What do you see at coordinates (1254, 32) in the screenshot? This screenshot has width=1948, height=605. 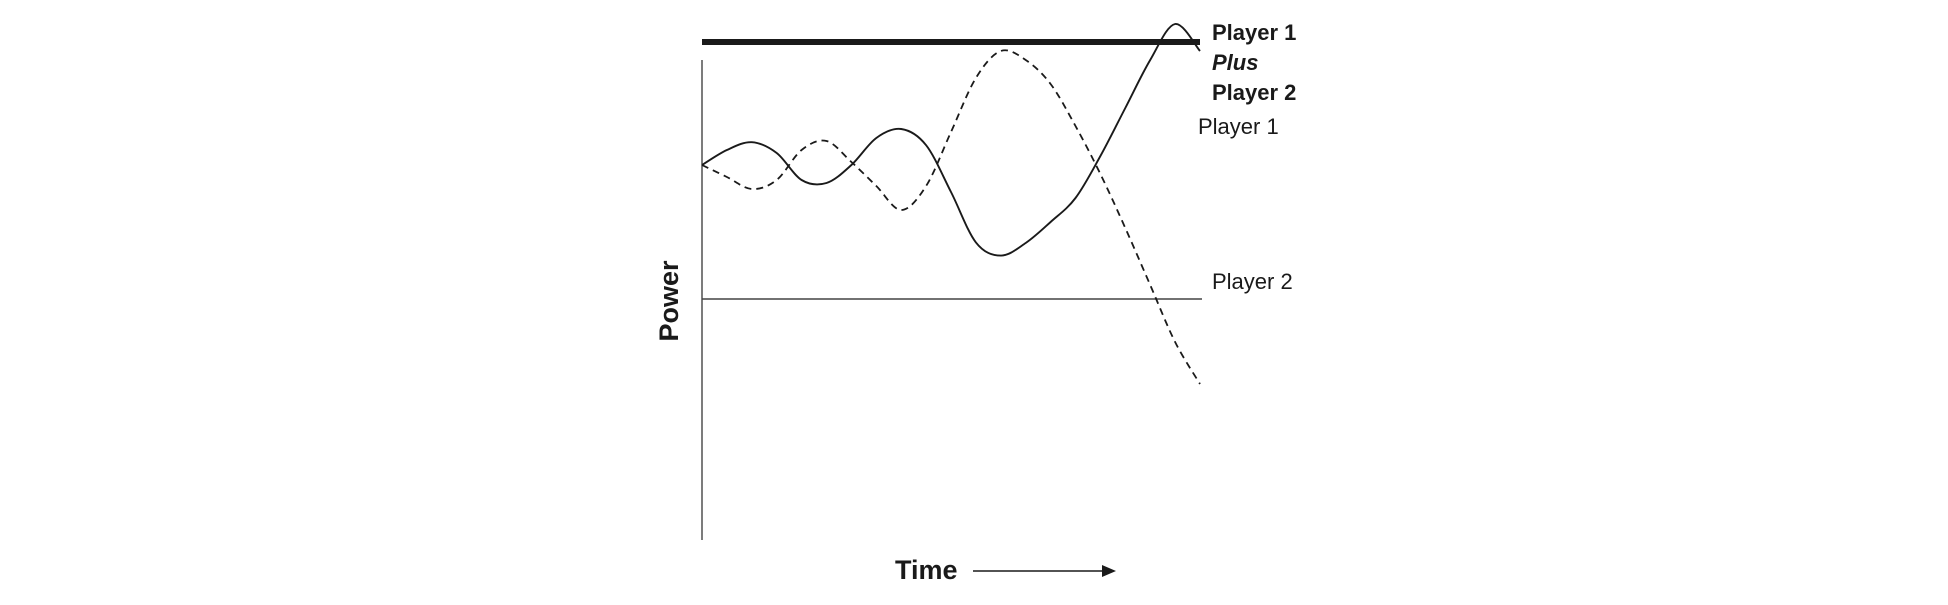 I see `sum-line-label-player1: Player 1` at bounding box center [1254, 32].